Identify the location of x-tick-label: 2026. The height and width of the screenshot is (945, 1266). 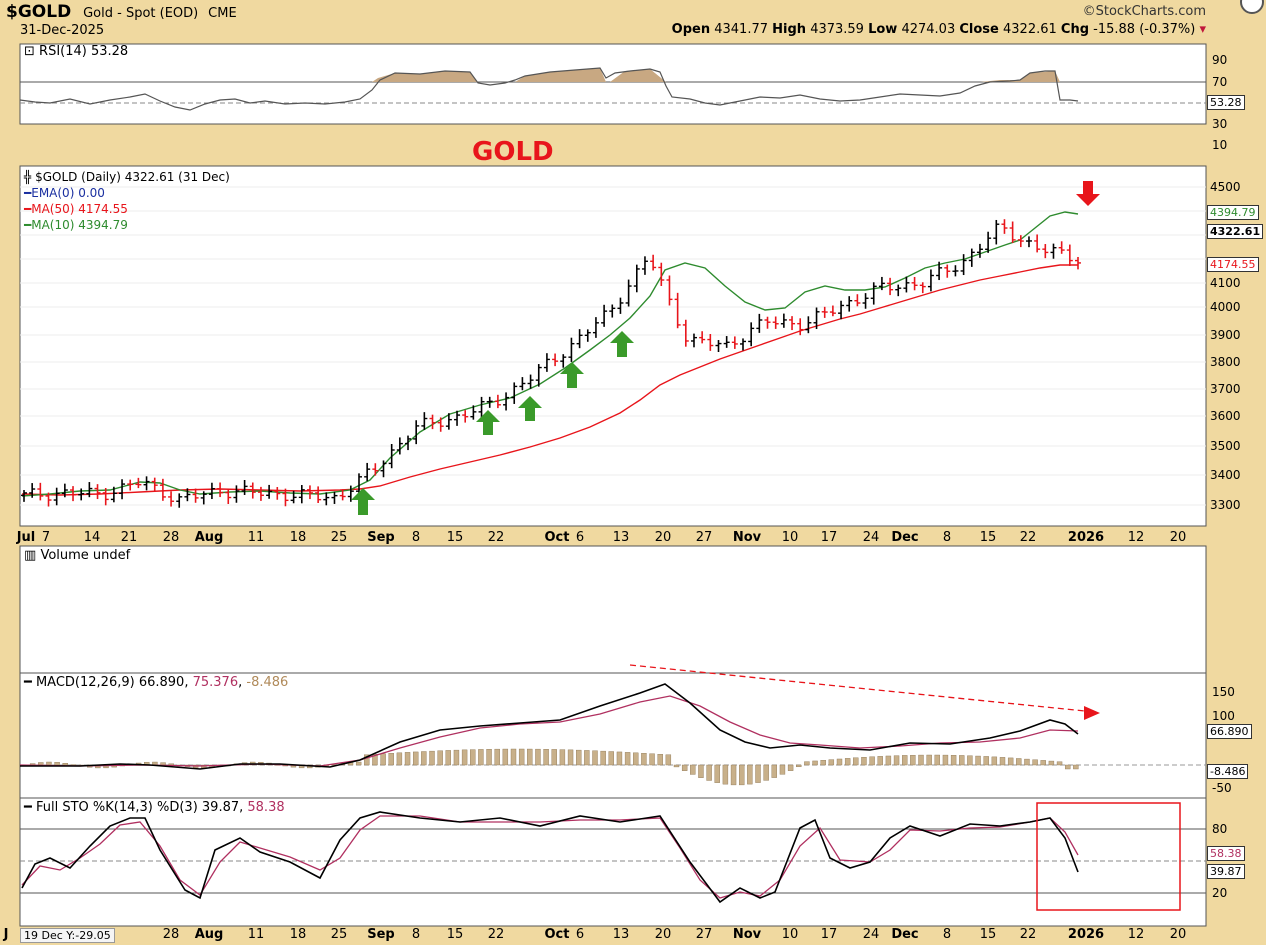
(1086, 537).